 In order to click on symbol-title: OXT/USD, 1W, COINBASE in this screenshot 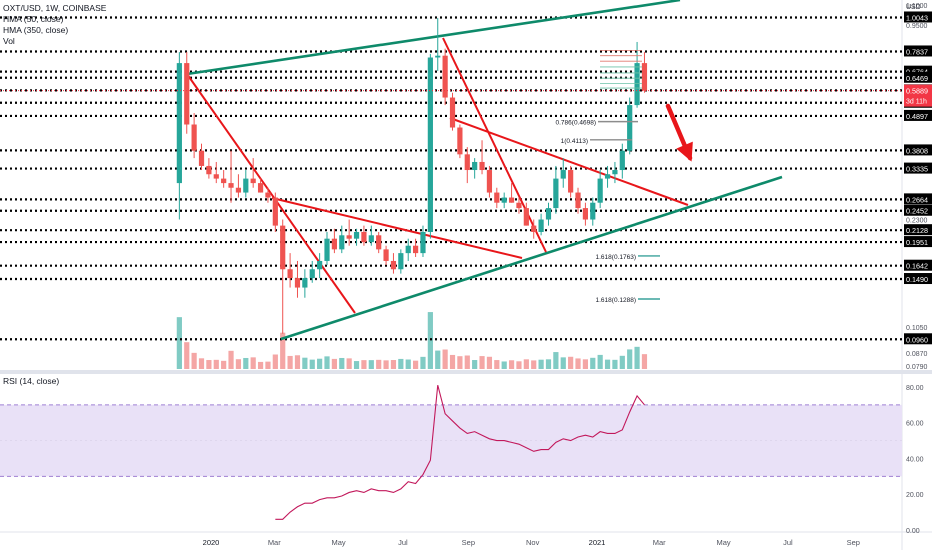, I will do `click(55, 8)`.